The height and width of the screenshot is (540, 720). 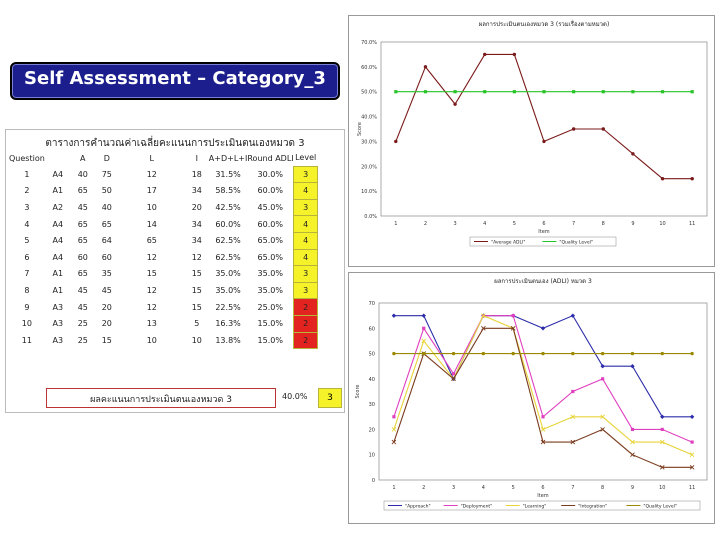 I want to click on cell-round: 60.0%, so click(x=270, y=191).